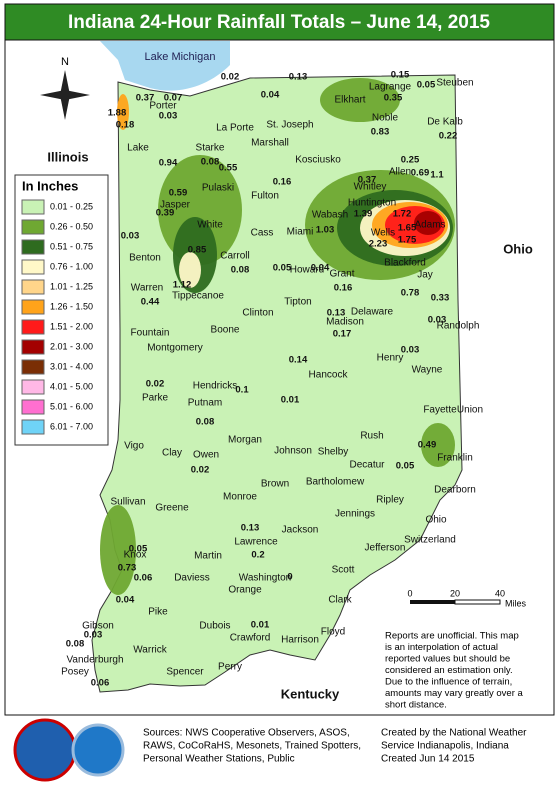  Describe the element at coordinates (437, 175) in the screenshot. I see `rainfall-value: 1.1` at that location.